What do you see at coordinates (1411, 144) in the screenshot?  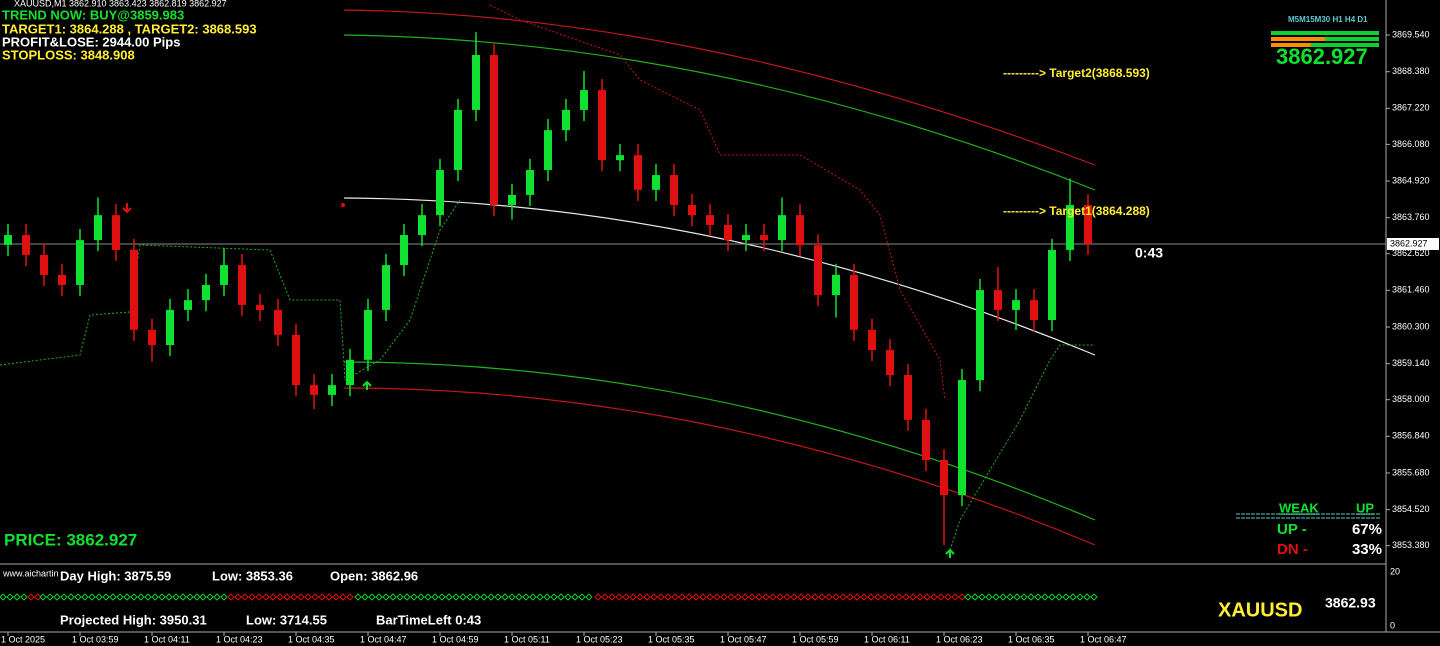 I see `y-tick-label: 3866.080` at bounding box center [1411, 144].